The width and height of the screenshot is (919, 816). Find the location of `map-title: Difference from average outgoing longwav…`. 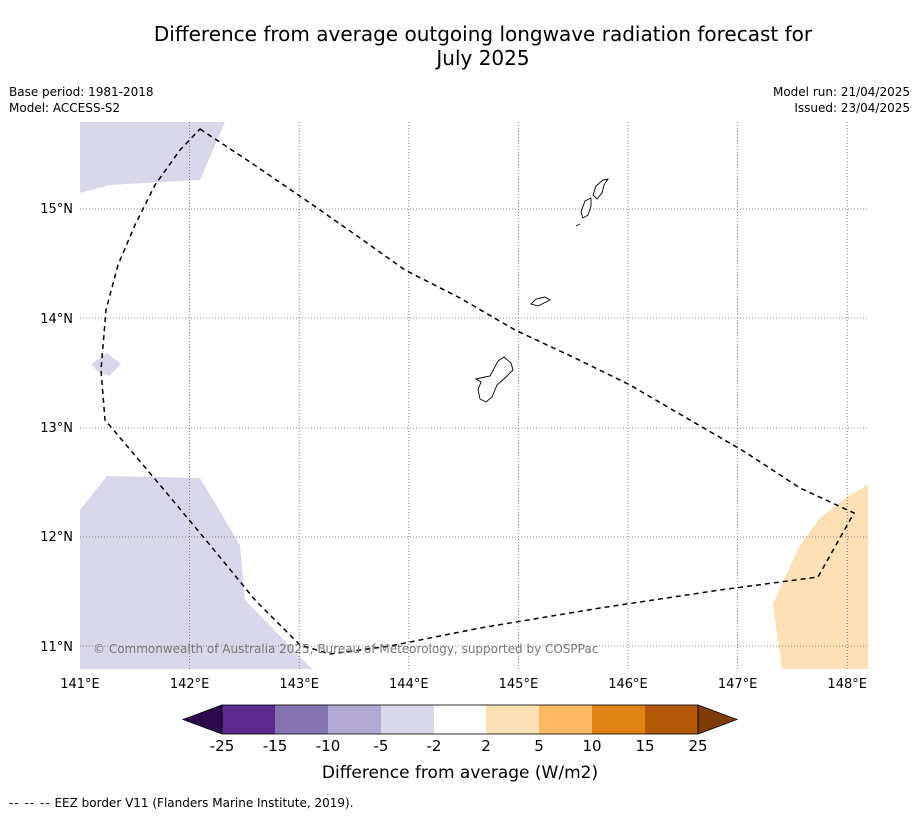

map-title: Difference from average outgoing longwav… is located at coordinates (483, 46).